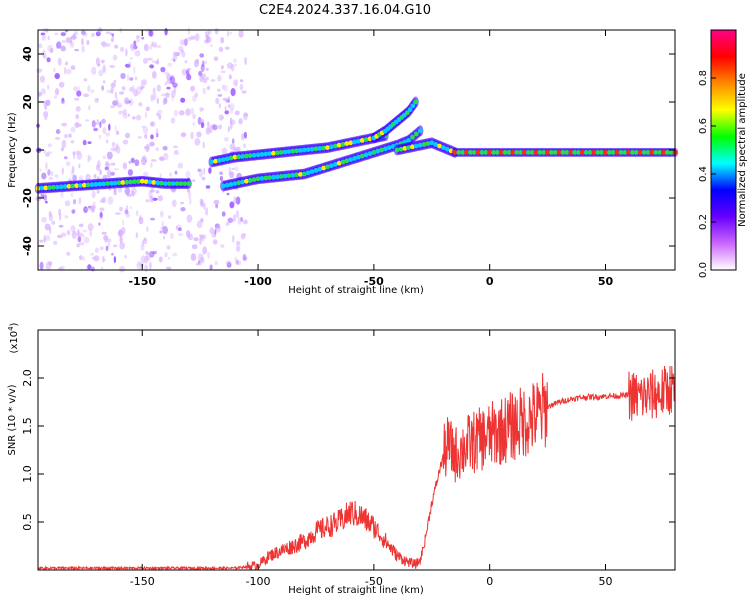 Image resolution: width=750 pixels, height=600 pixels. I want to click on y-tick-label: 40, so click(27, 54).